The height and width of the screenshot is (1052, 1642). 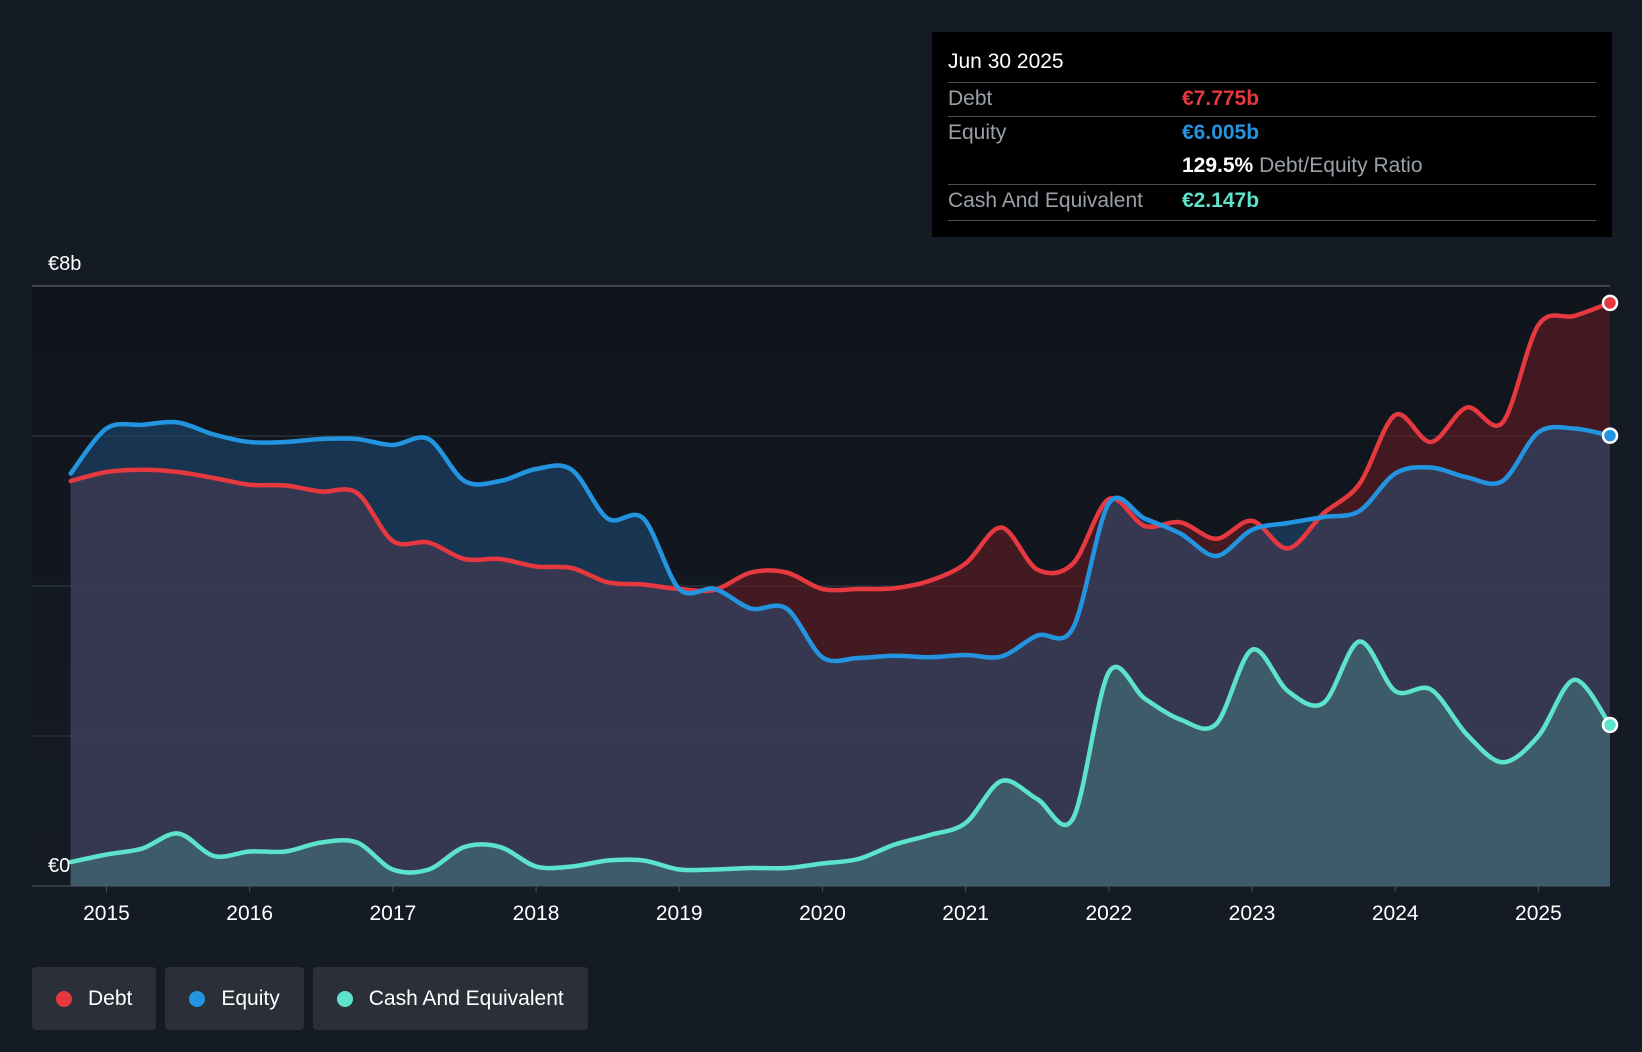 I want to click on x-tick-label: 2015, so click(x=106, y=913).